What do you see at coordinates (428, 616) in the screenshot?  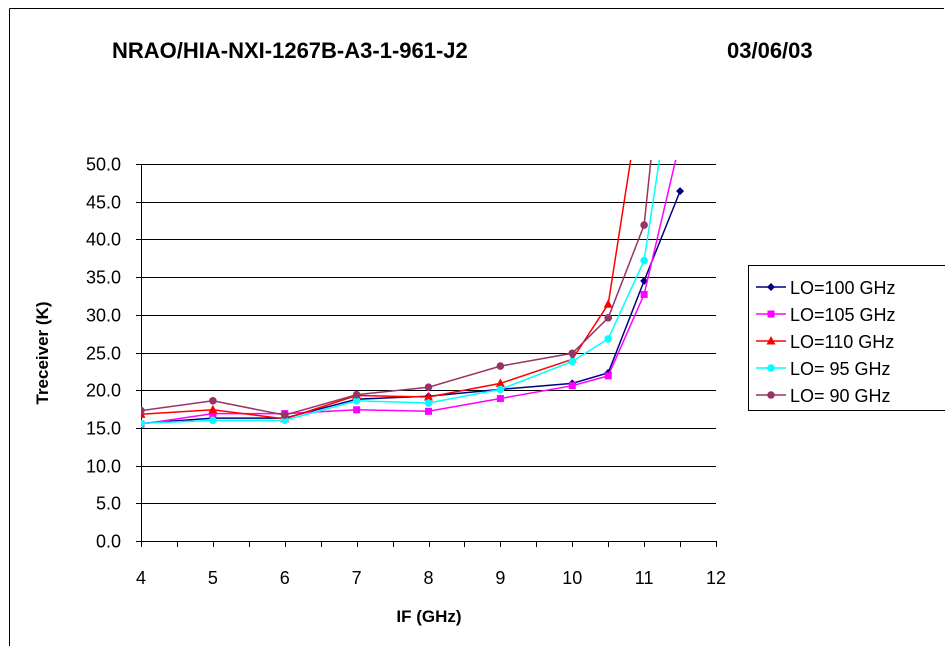 I see `x-axis-label: IF (GHz)` at bounding box center [428, 616].